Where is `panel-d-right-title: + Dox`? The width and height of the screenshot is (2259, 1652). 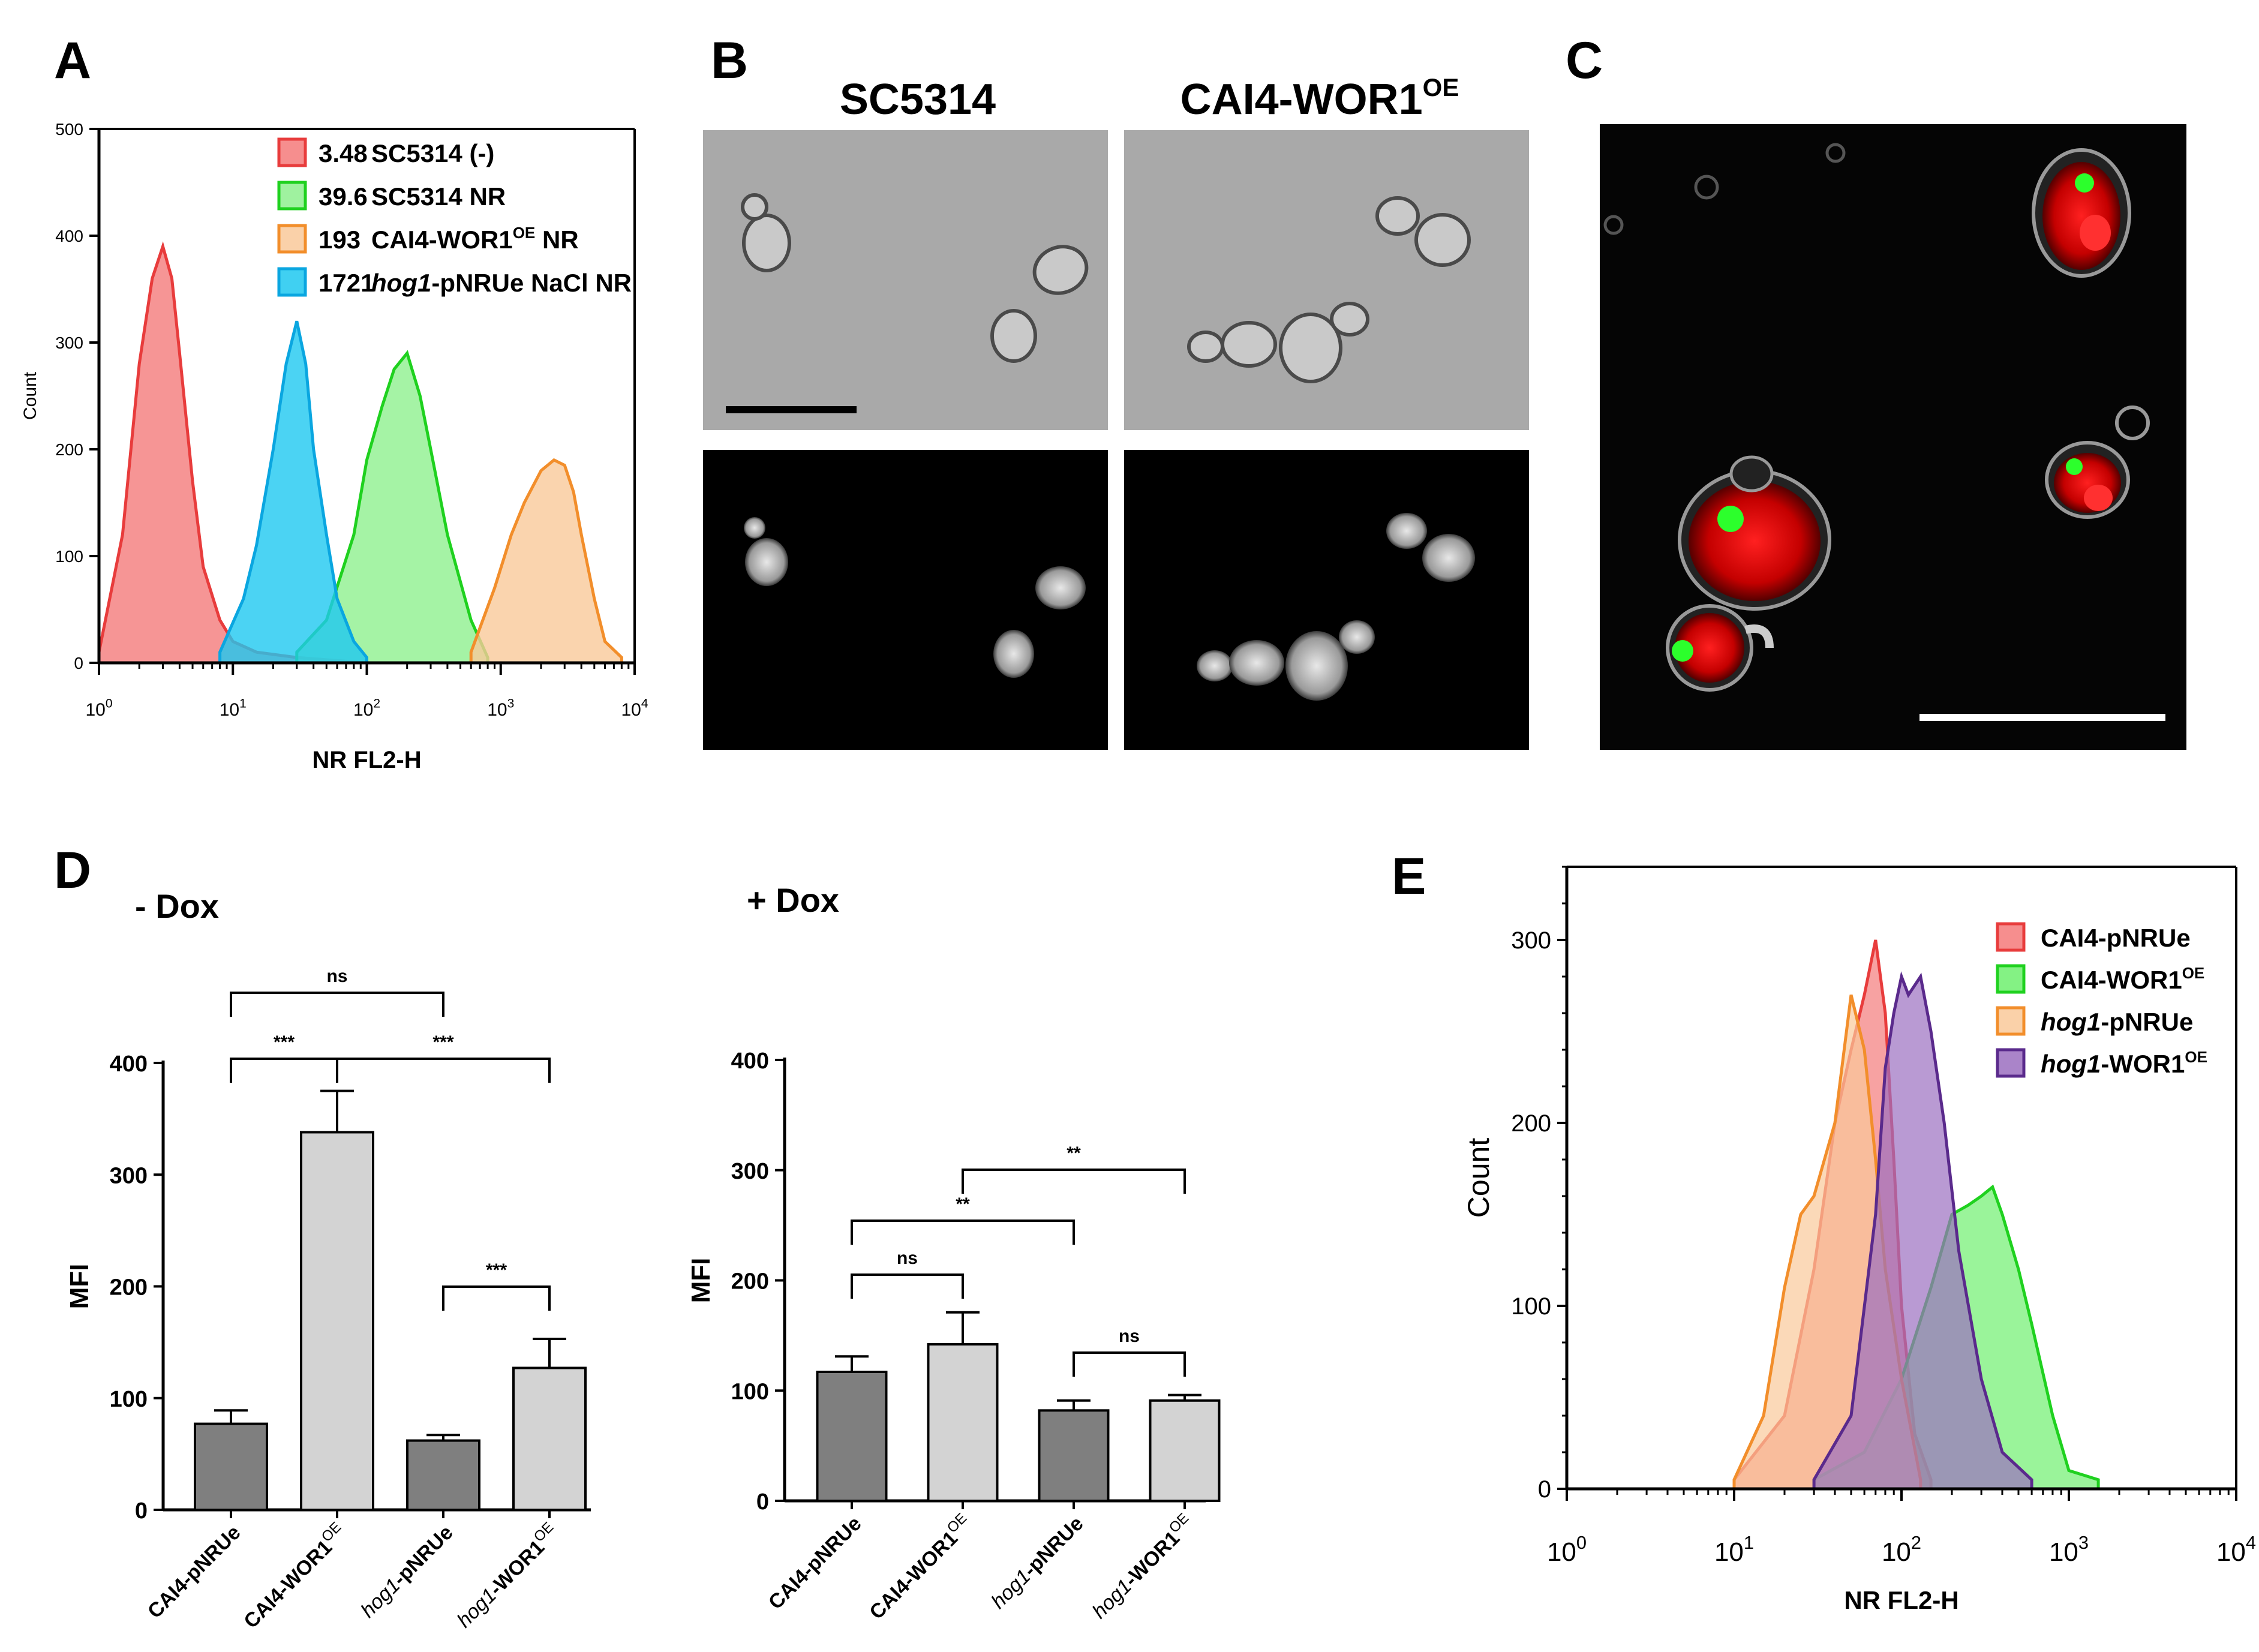
panel-d-right-title: + Dox is located at coordinates (793, 900).